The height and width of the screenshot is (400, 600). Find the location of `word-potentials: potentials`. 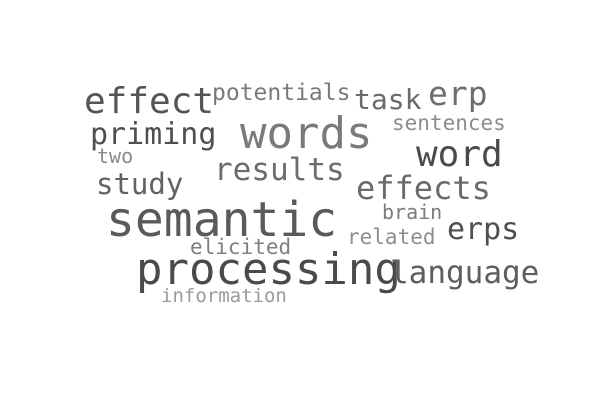

word-potentials: potentials is located at coordinates (281, 93).